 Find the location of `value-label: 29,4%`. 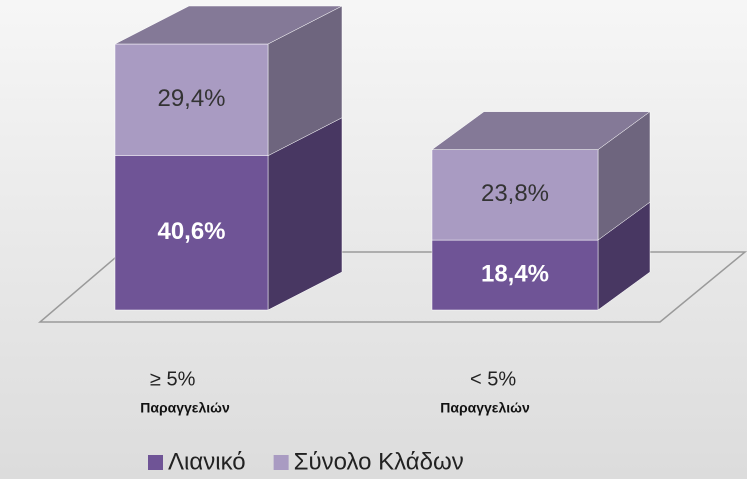

value-label: 29,4% is located at coordinates (191, 98).